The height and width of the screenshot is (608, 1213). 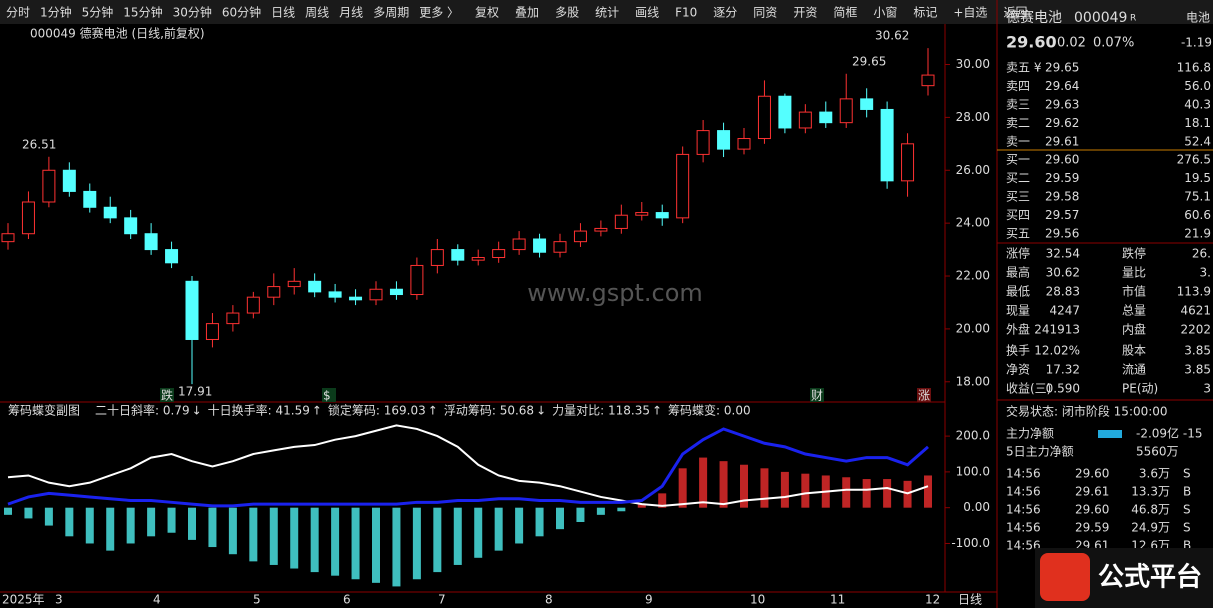 I want to click on stat-label: 总量, so click(x=1134, y=311).